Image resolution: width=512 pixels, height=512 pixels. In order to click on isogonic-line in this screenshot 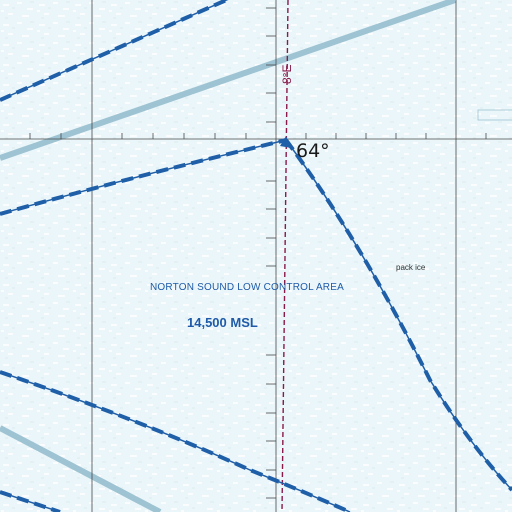, I will do `click(285, 256)`.